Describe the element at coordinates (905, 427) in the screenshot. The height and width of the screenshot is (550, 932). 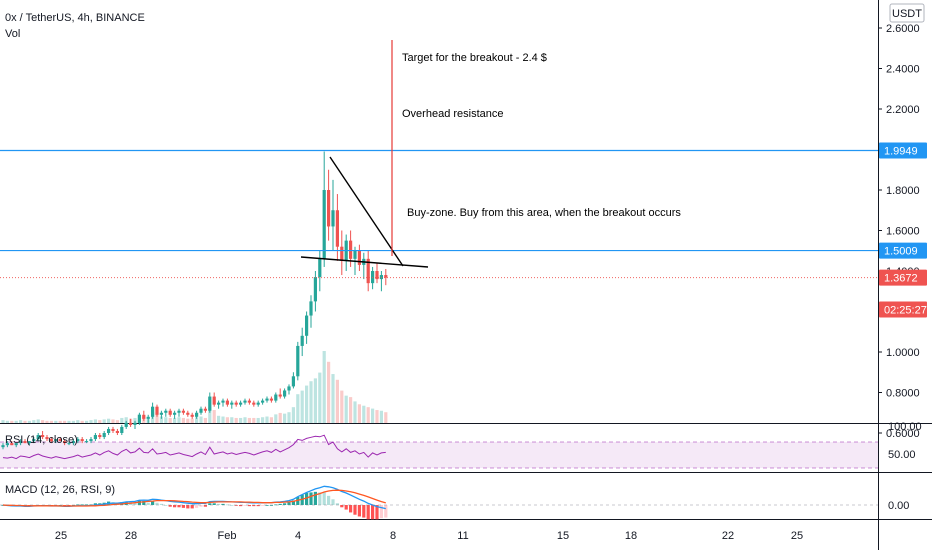
I see `rsi-tick-100: 100.00` at that location.